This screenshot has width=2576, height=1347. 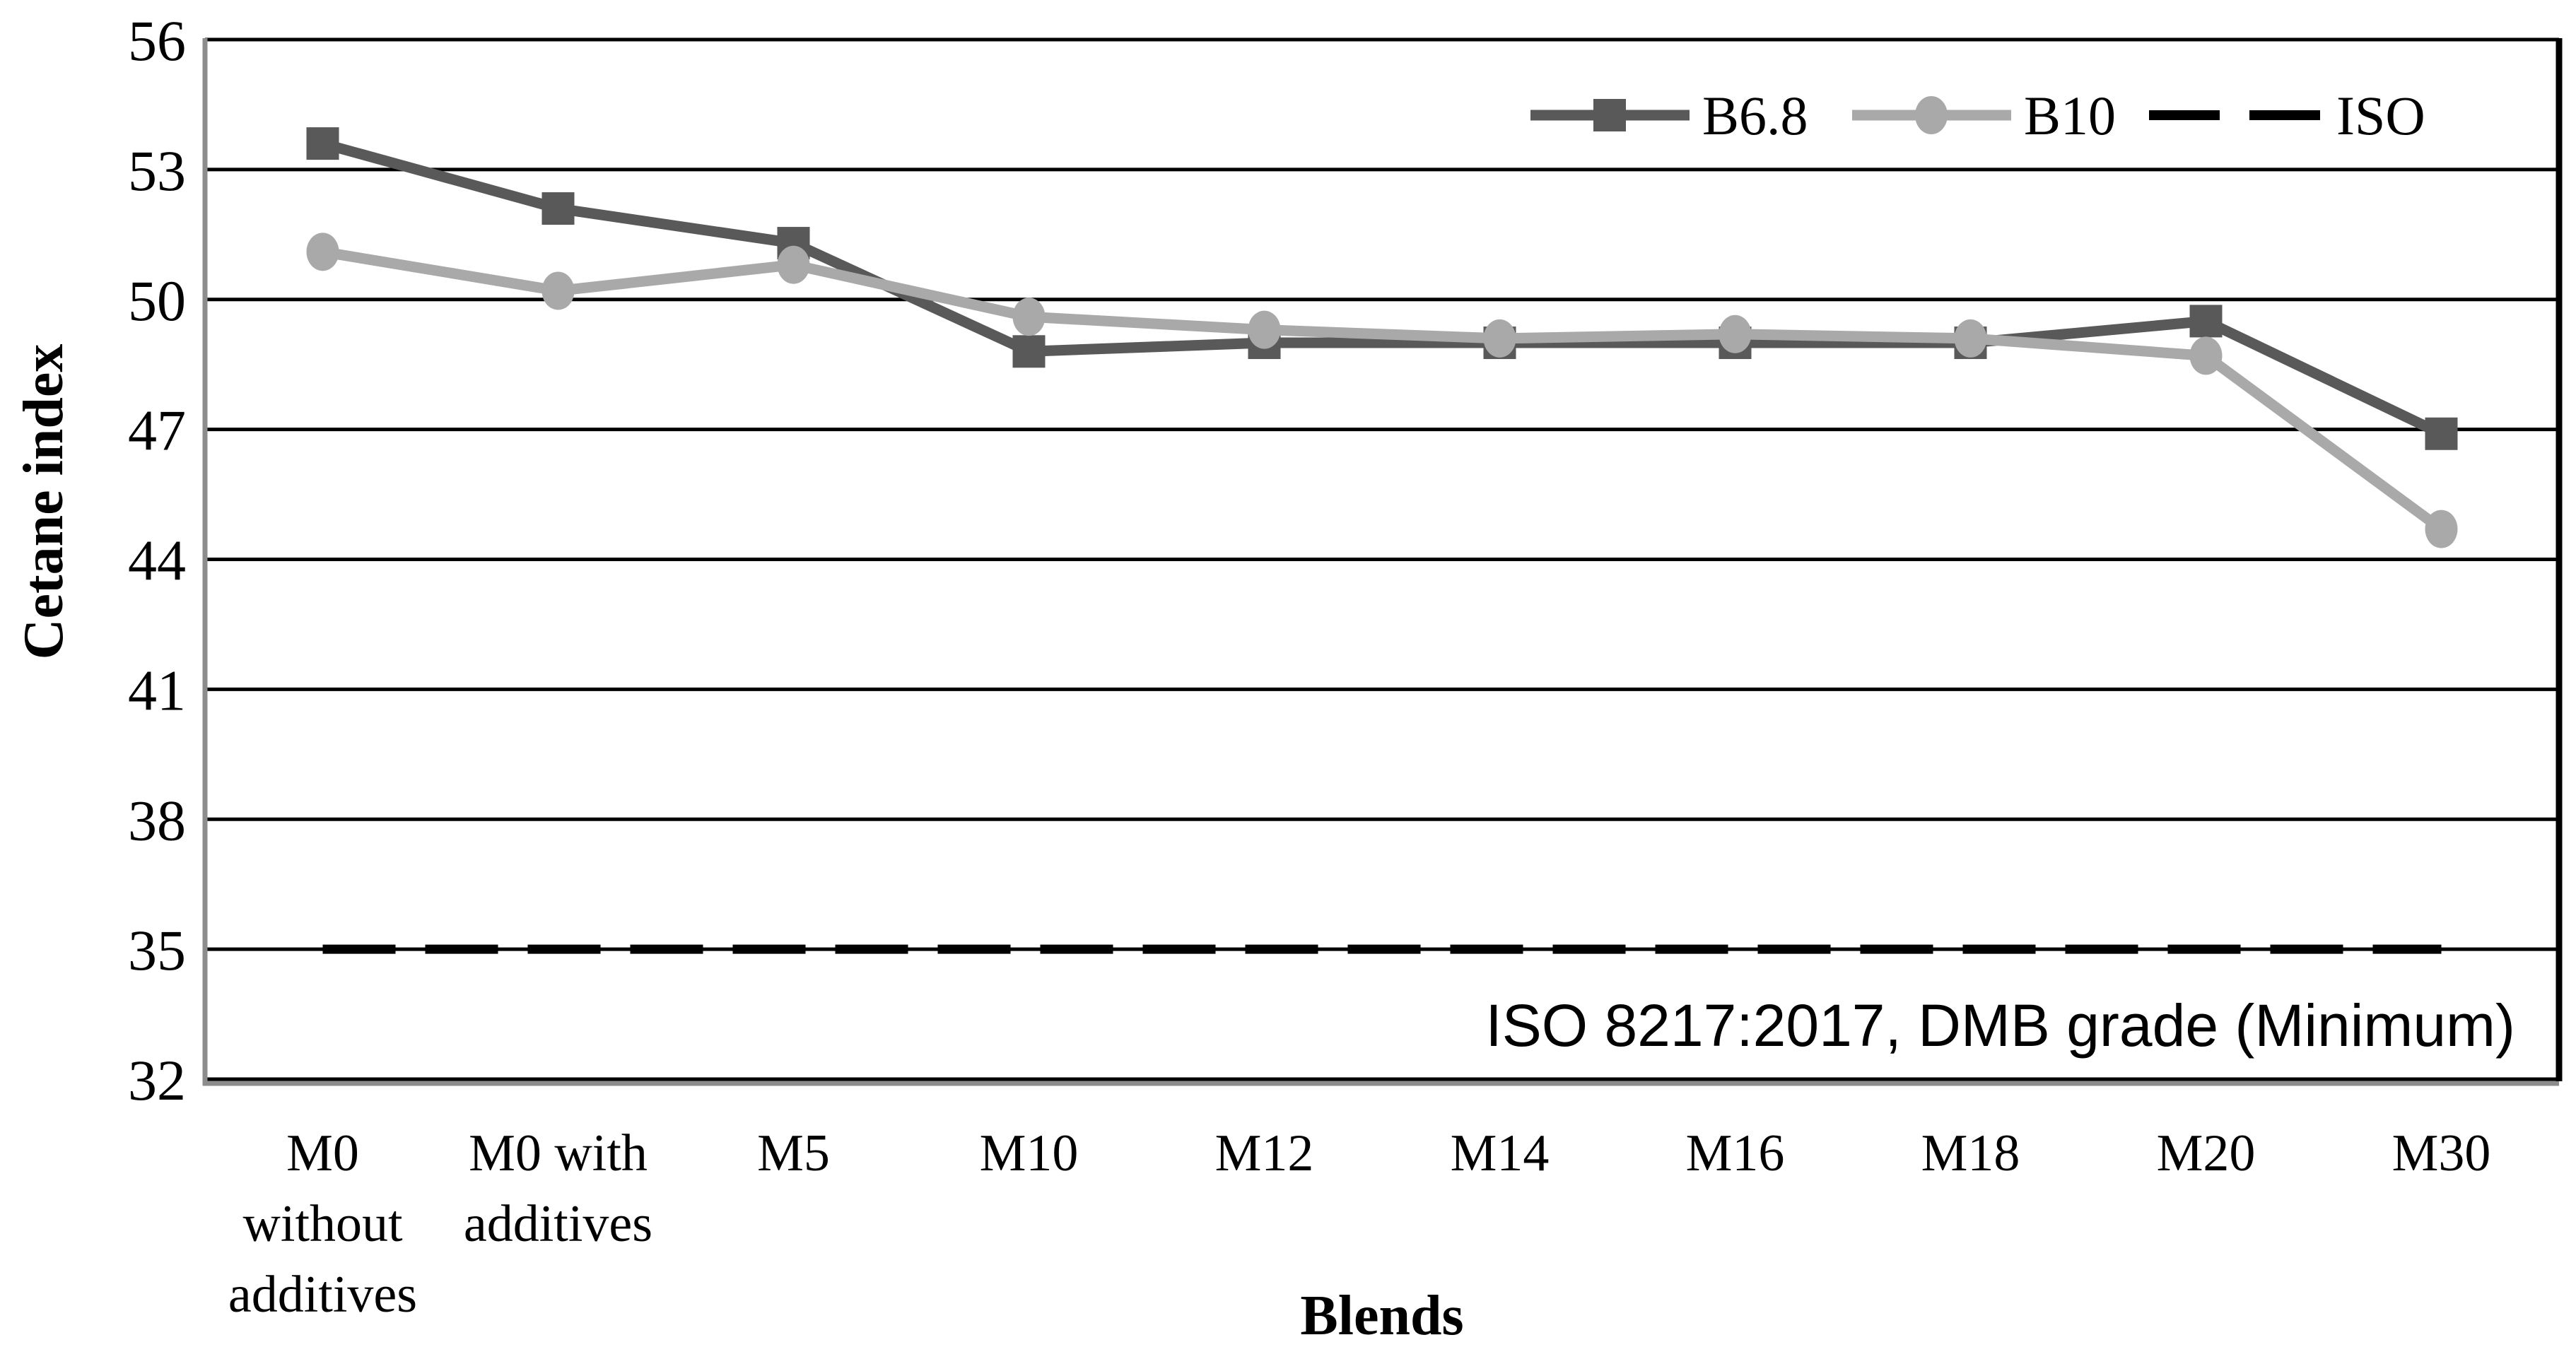 What do you see at coordinates (1610, 115) in the screenshot?
I see `legend-marker-b6.8` at bounding box center [1610, 115].